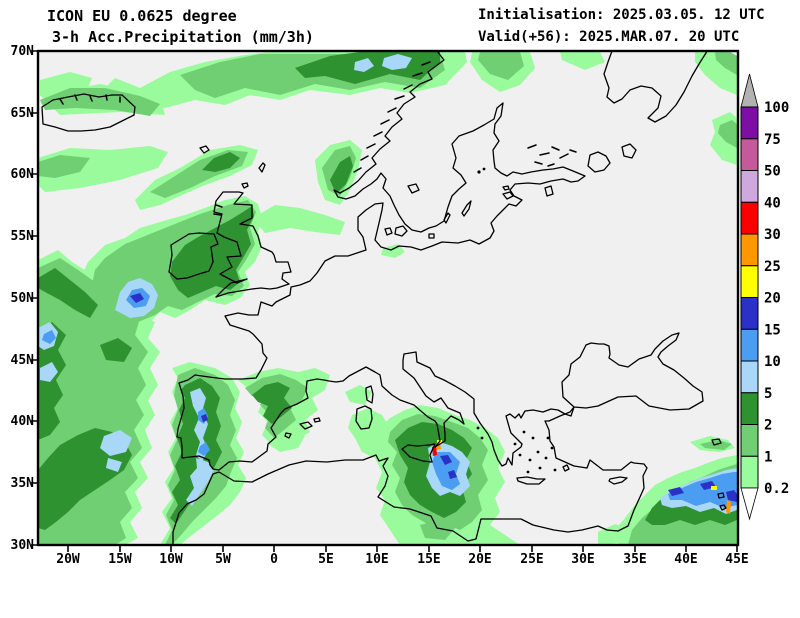  I want to click on lat-label: 55N, so click(23, 236).